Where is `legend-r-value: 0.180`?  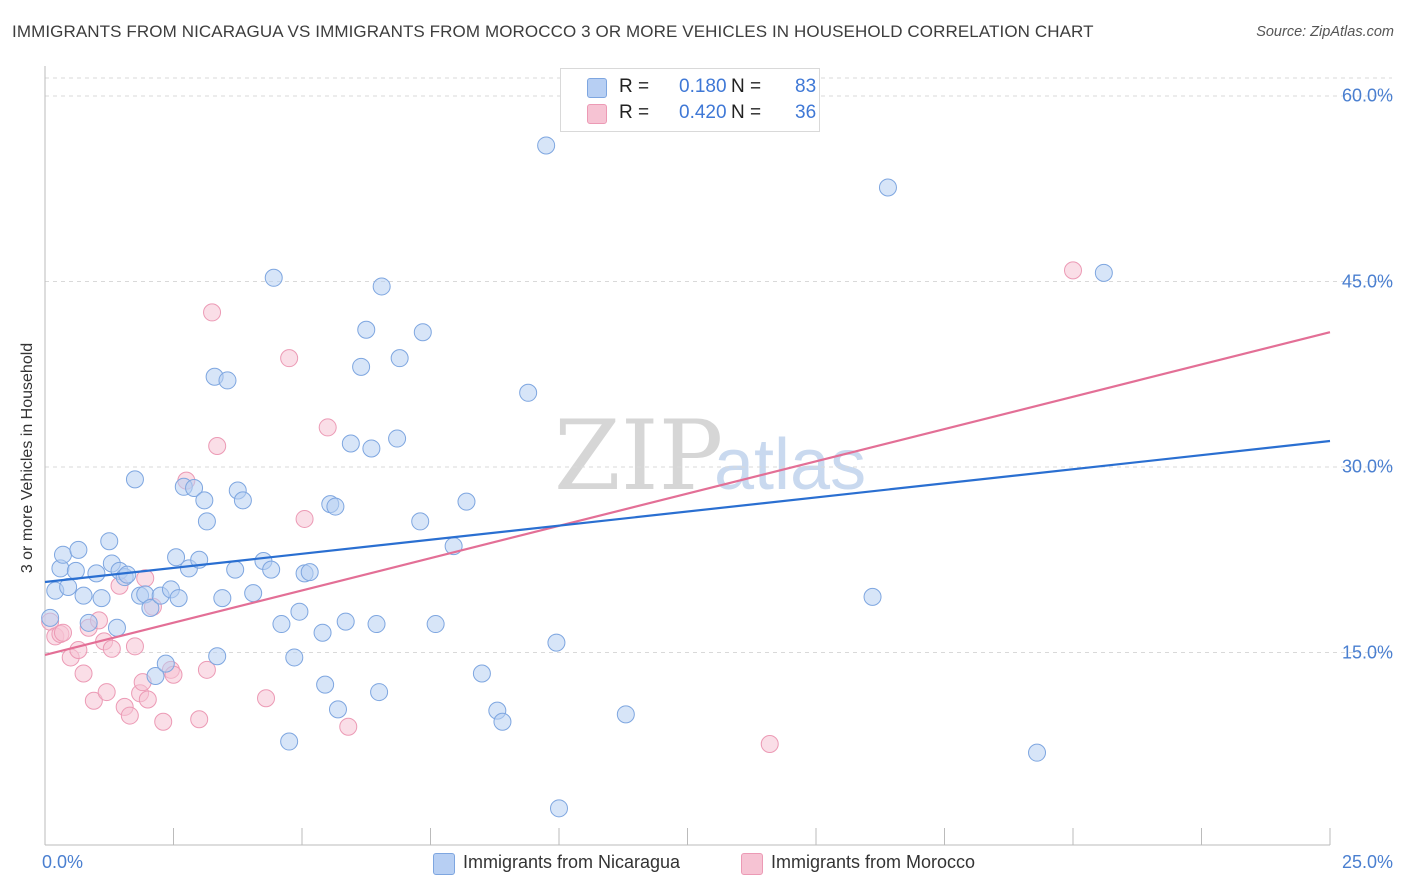
legend-r-value: 0.180 is located at coordinates (703, 86).